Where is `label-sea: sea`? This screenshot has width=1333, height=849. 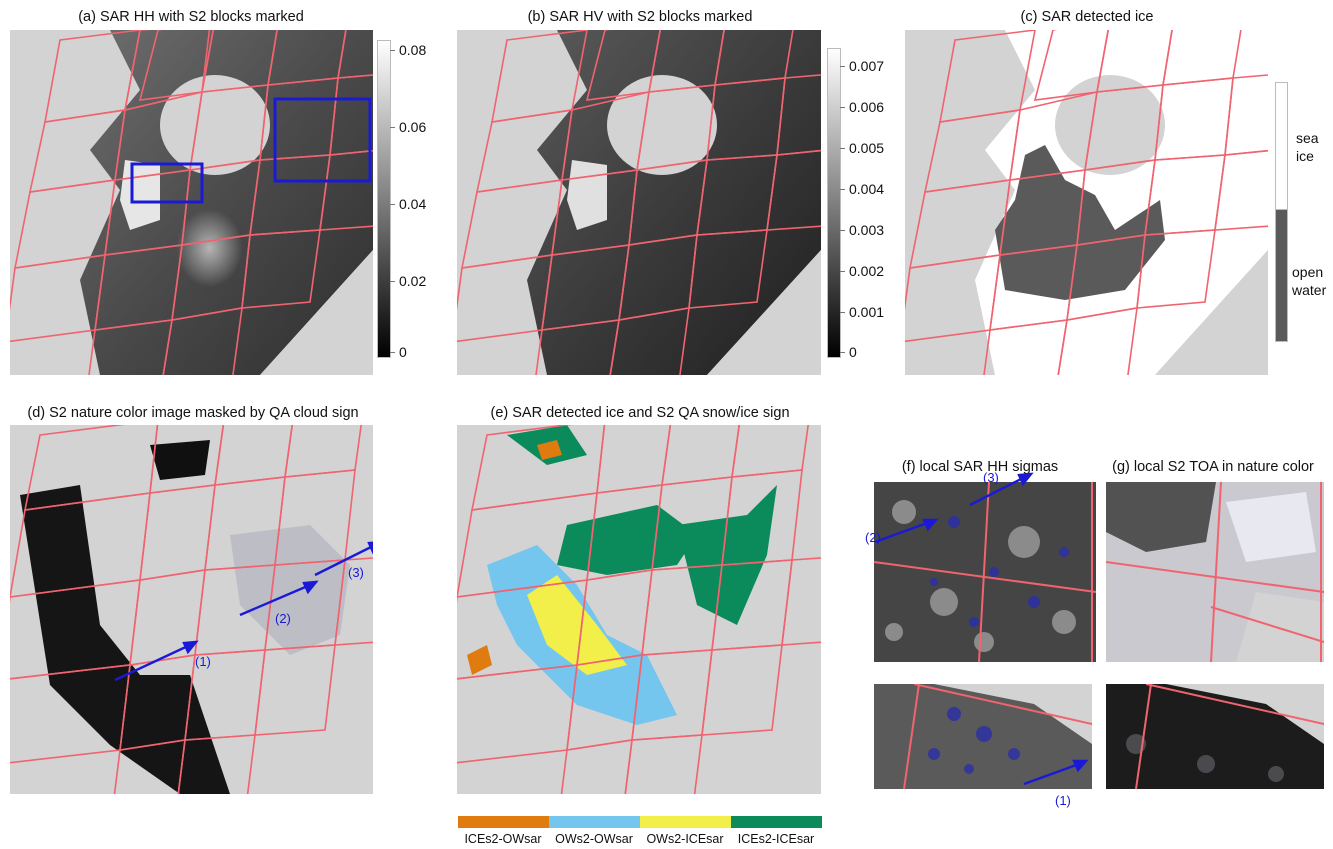
label-sea: sea is located at coordinates (1307, 138).